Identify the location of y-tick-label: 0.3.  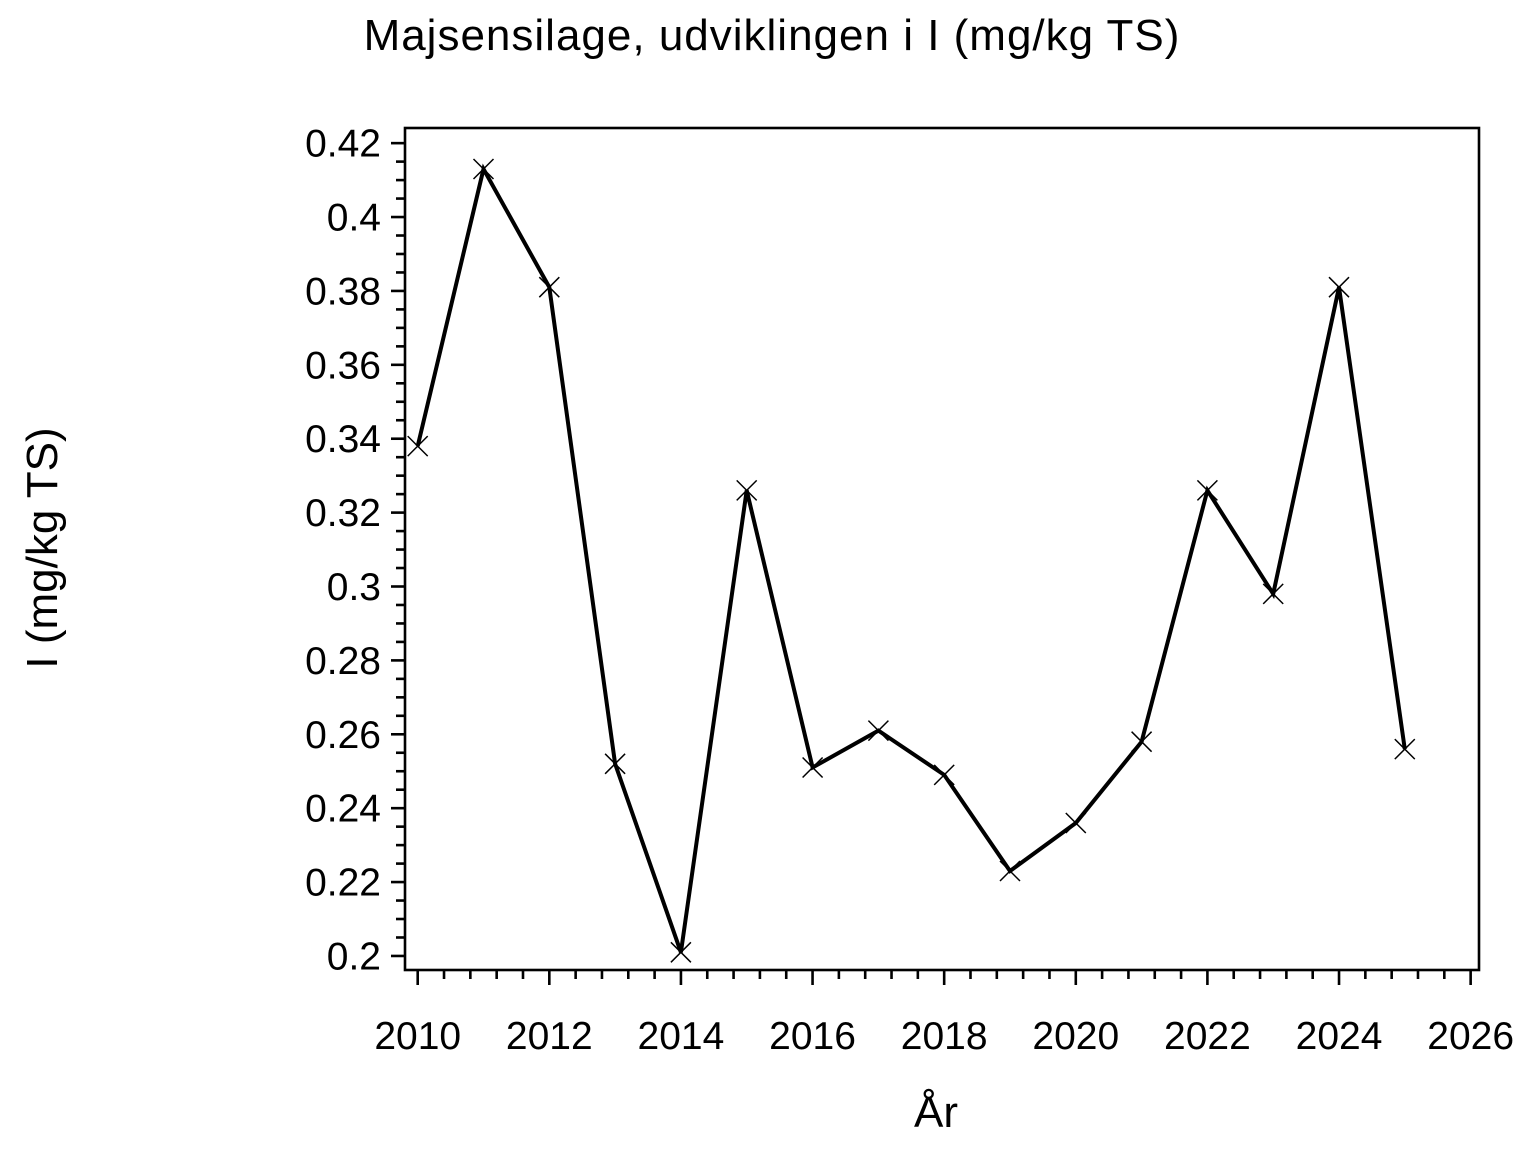
(354, 587).